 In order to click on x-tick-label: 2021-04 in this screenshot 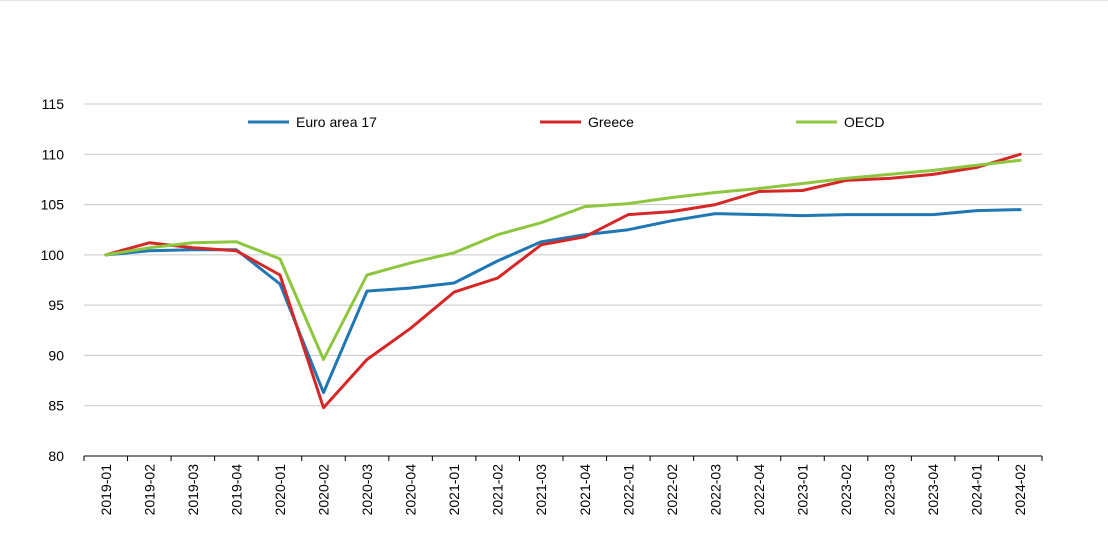, I will do `click(585, 490)`.